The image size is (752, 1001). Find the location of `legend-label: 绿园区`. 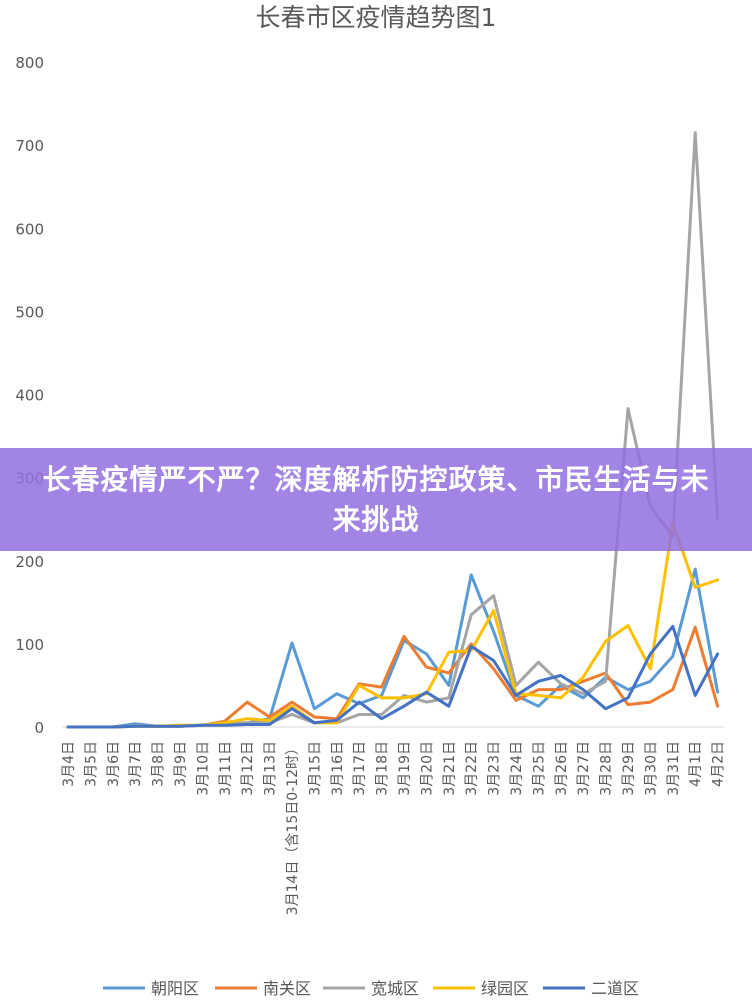

legend-label: 绿园区 is located at coordinates (505, 988).